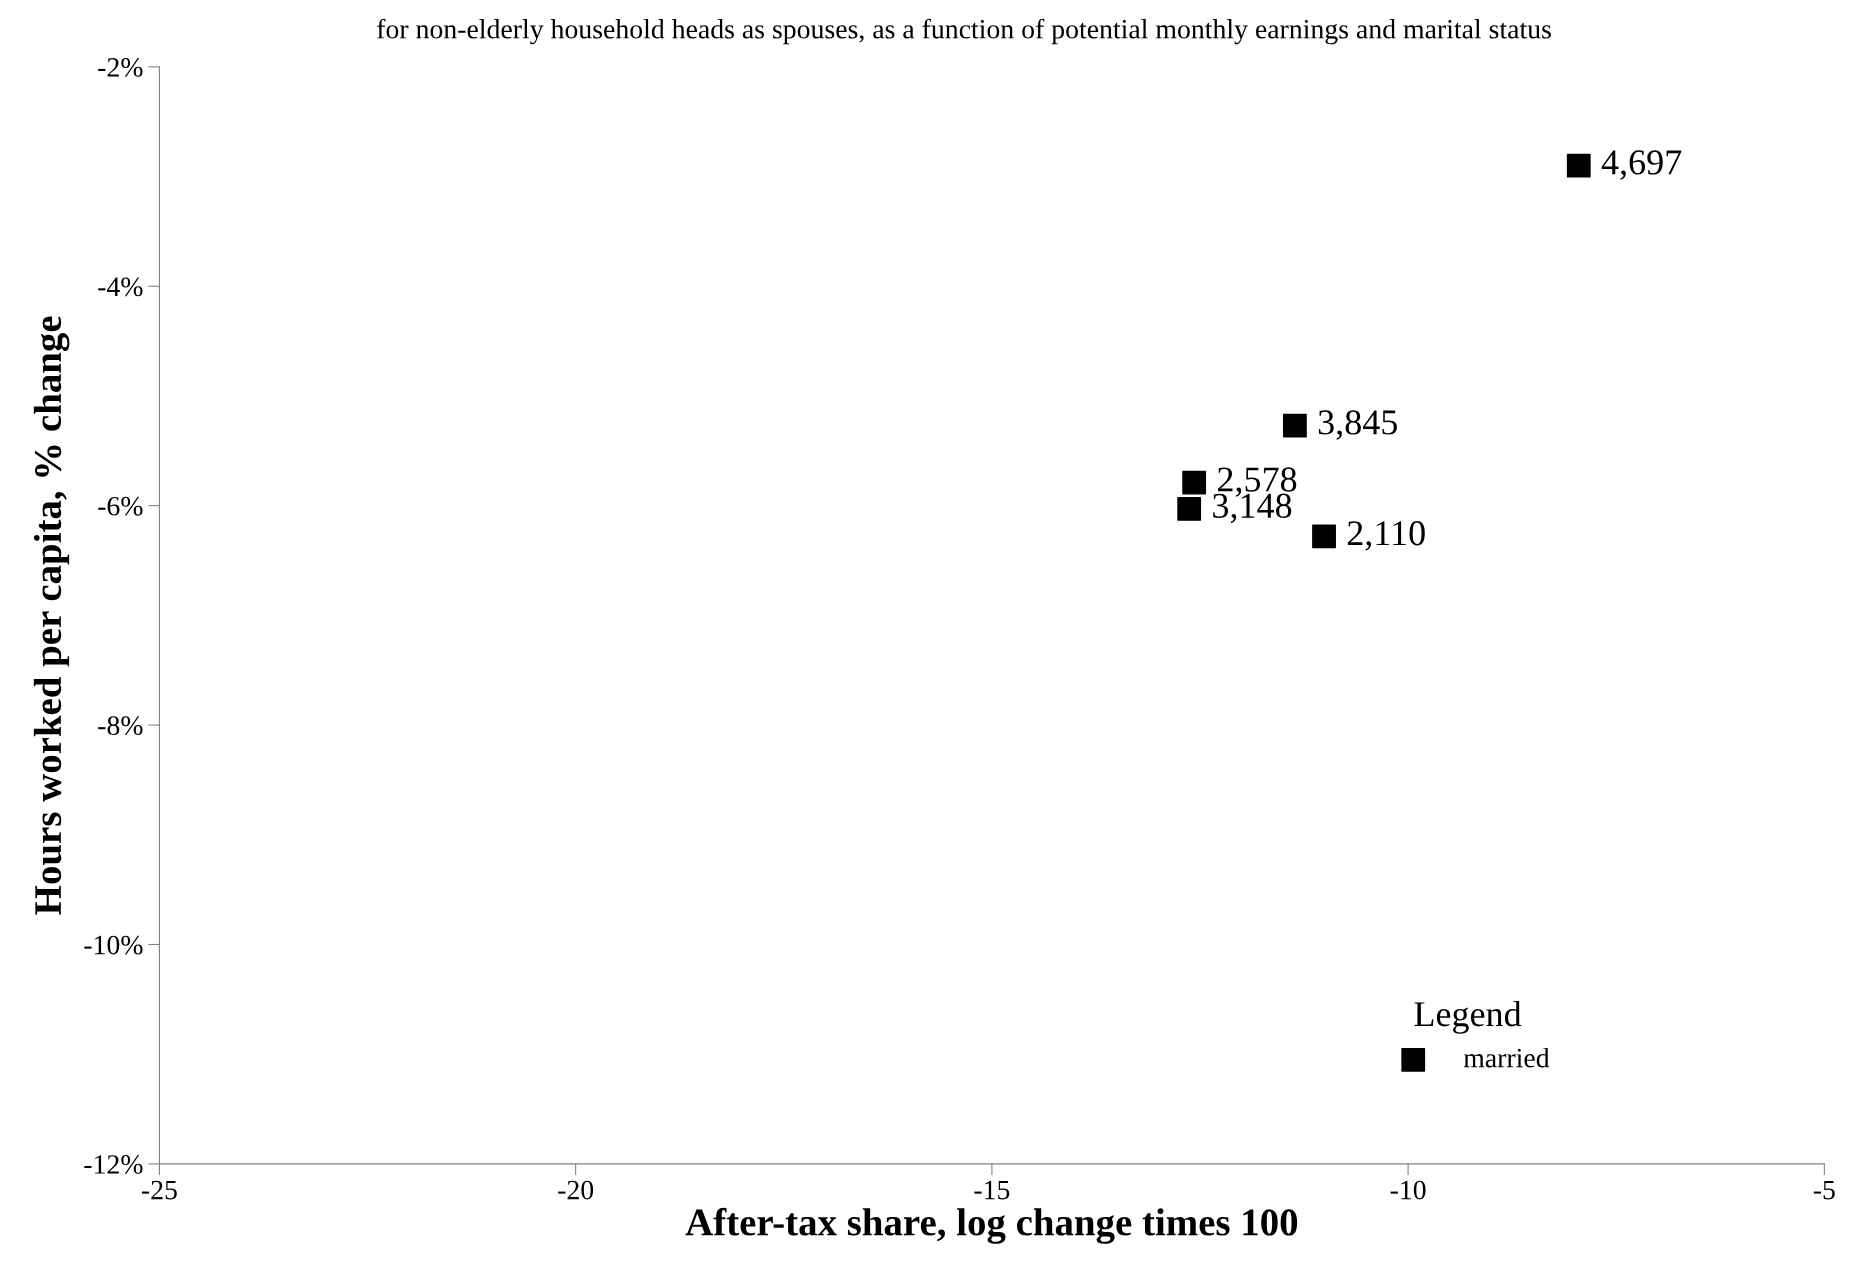 This screenshot has height=1261, width=1854. What do you see at coordinates (120, 506) in the screenshot?
I see `y-tick-label: -6%` at bounding box center [120, 506].